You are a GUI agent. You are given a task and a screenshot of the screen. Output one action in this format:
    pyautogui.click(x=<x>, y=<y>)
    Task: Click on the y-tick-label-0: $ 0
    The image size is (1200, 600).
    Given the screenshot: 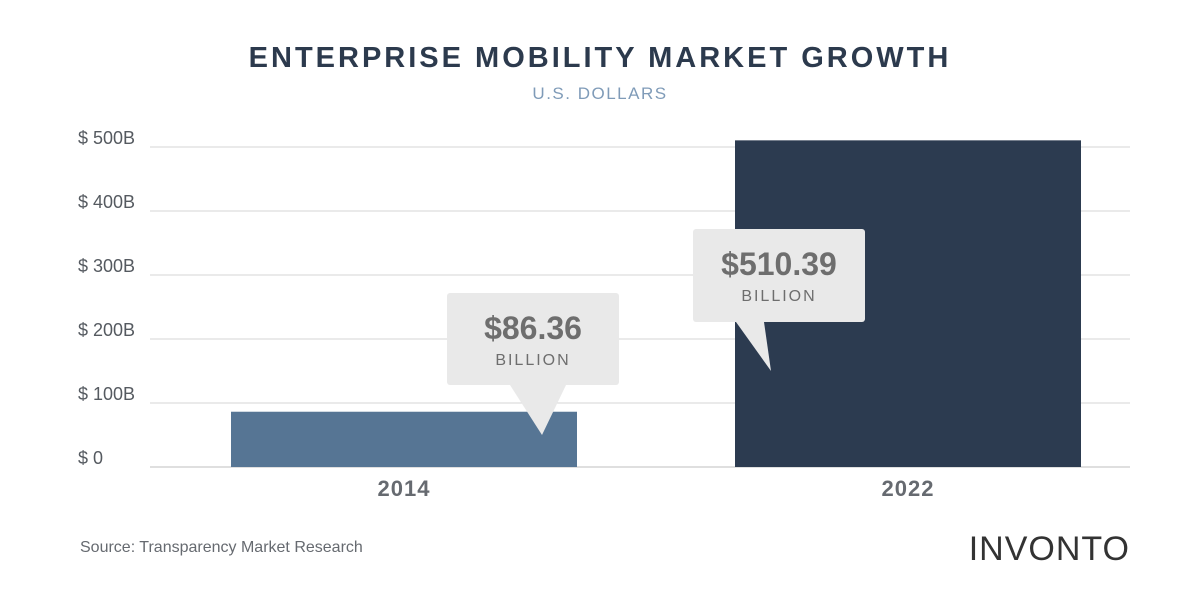 What is the action you would take?
    pyautogui.click(x=90, y=458)
    